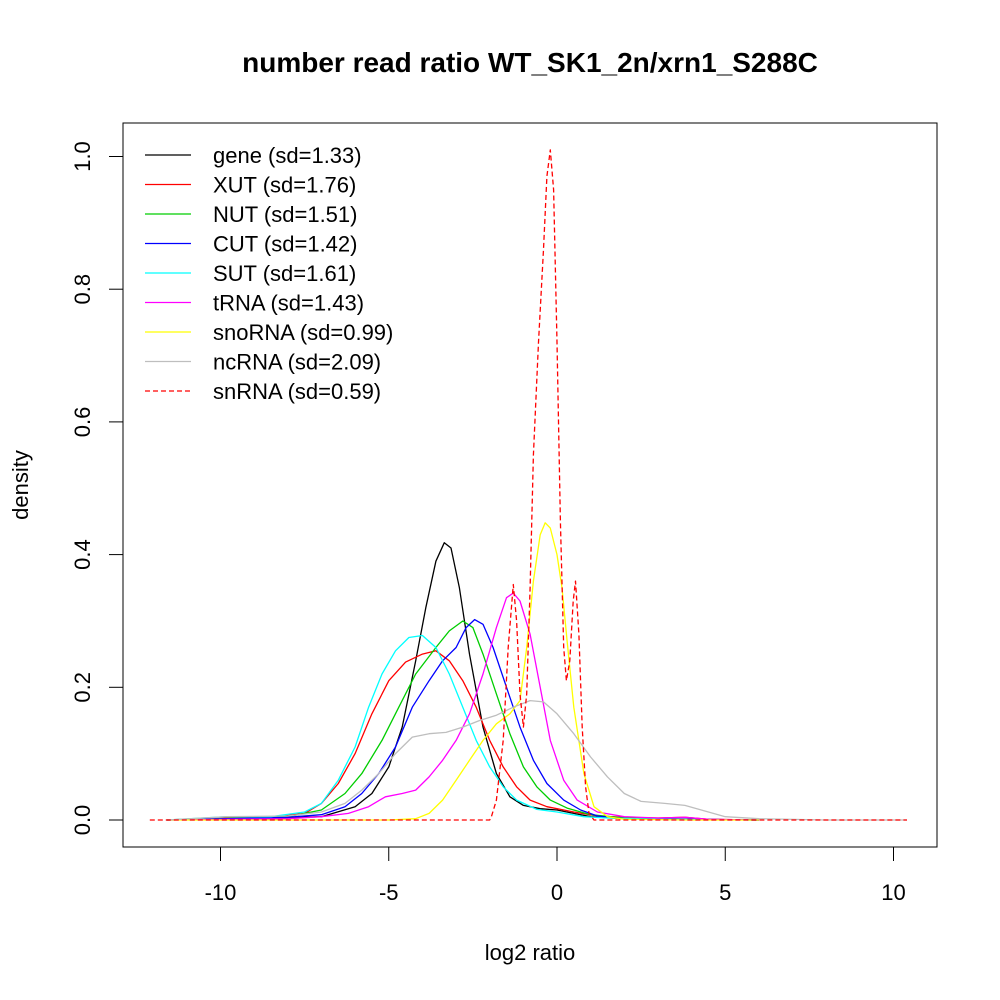  What do you see at coordinates (20, 485) in the screenshot?
I see `y-axis-label: density` at bounding box center [20, 485].